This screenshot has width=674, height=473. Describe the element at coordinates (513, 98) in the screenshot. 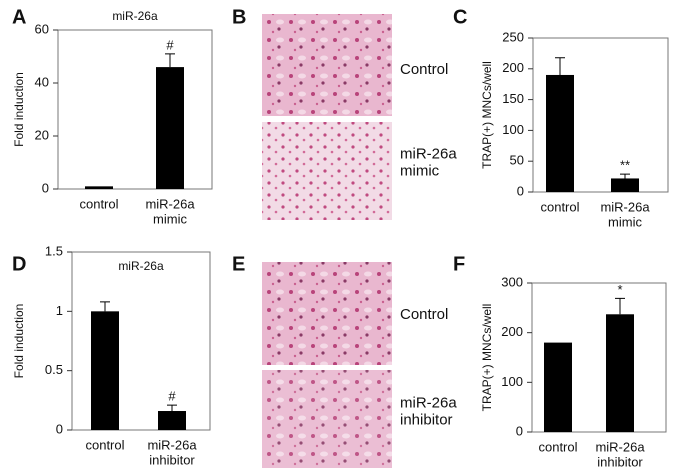

I see `y-tick-label: 150` at that location.